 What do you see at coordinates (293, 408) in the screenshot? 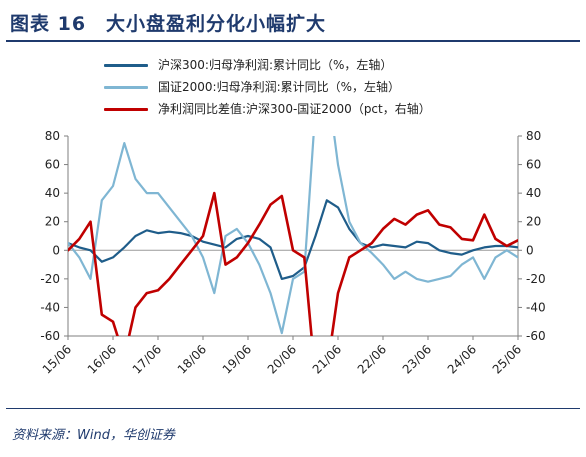
I see `source-divider` at bounding box center [293, 408].